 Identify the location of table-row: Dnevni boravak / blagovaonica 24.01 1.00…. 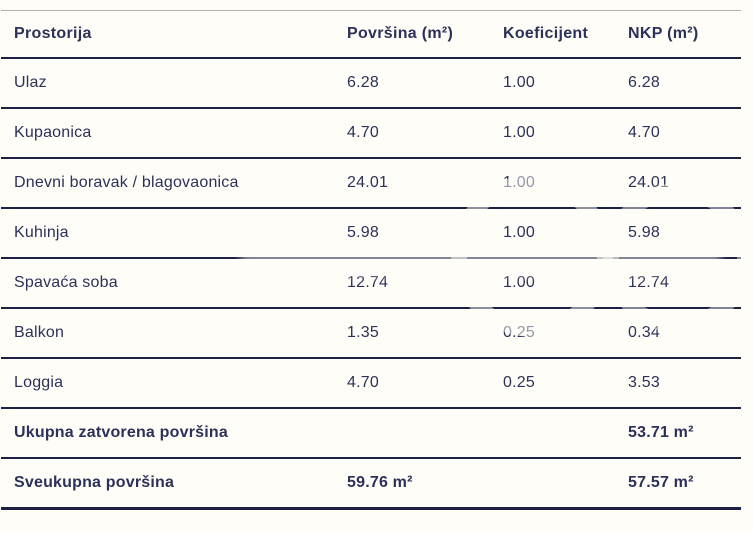
(371, 184).